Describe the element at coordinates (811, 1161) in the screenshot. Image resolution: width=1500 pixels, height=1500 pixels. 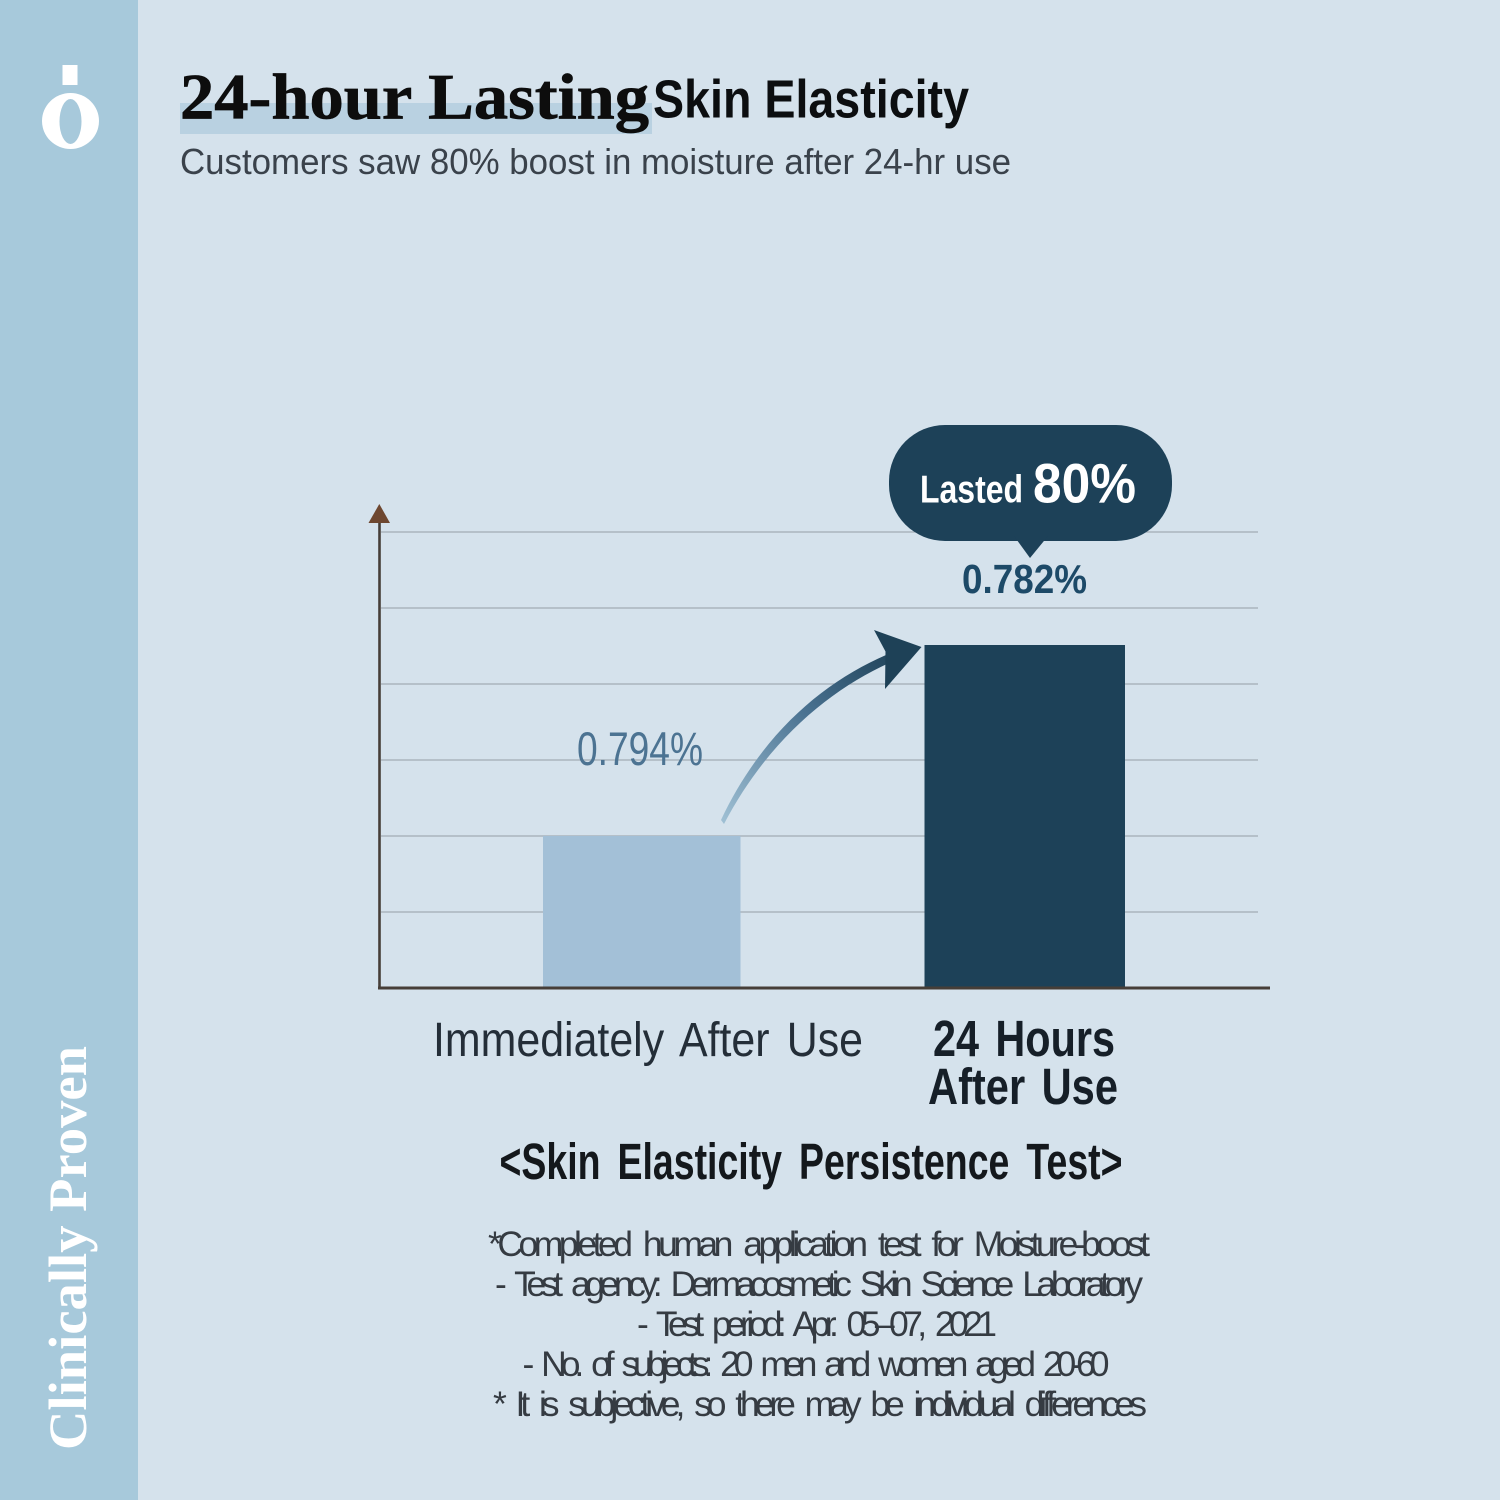
I see `svg-text:<Skin Elasticity Persistence T: <Skin Elasticity Persistence Test>` at that location.